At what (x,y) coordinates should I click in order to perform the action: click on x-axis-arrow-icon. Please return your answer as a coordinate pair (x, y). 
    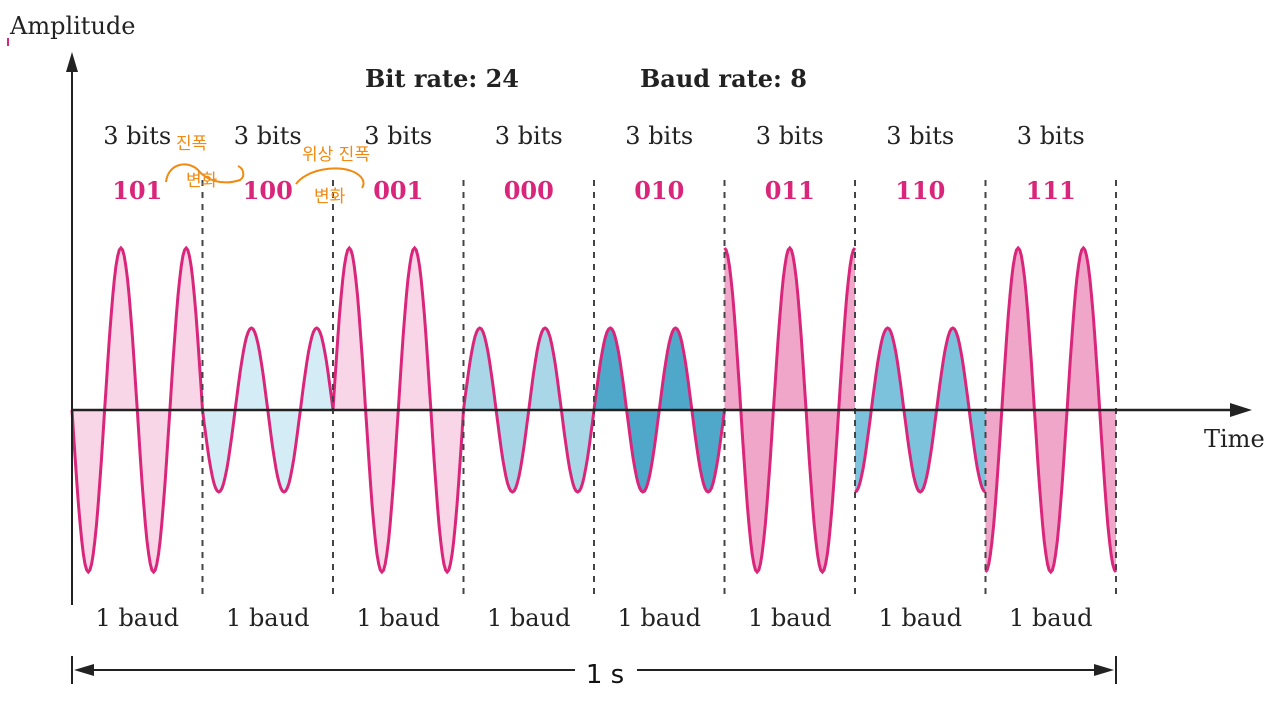
    Looking at the image, I should click on (1241, 410).